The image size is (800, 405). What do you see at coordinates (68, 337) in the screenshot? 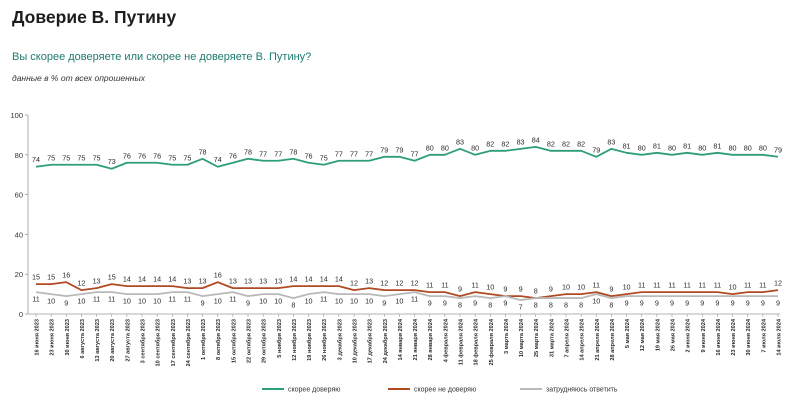
I see `x-tick-label: 30 июня 2023` at bounding box center [68, 337].